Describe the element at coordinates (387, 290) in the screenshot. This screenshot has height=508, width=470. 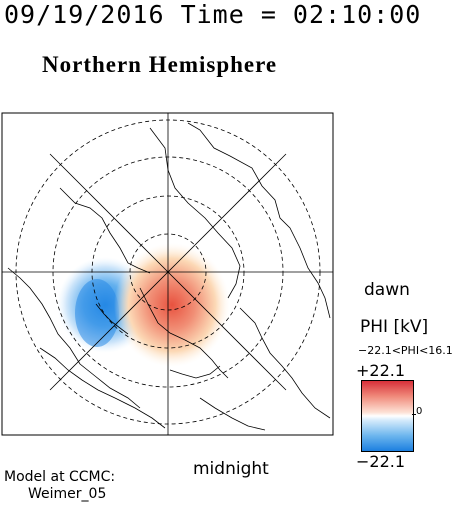
I see `dawn-label: dawn` at that location.